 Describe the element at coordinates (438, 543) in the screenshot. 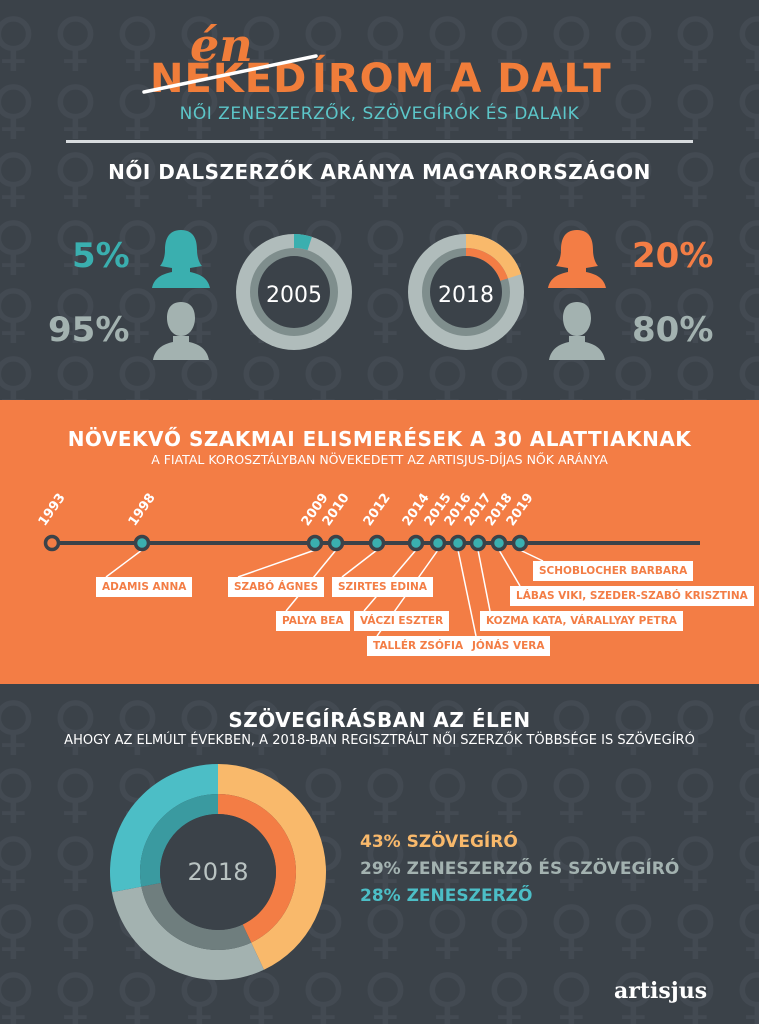

I see `timeline-dot-2015` at that location.